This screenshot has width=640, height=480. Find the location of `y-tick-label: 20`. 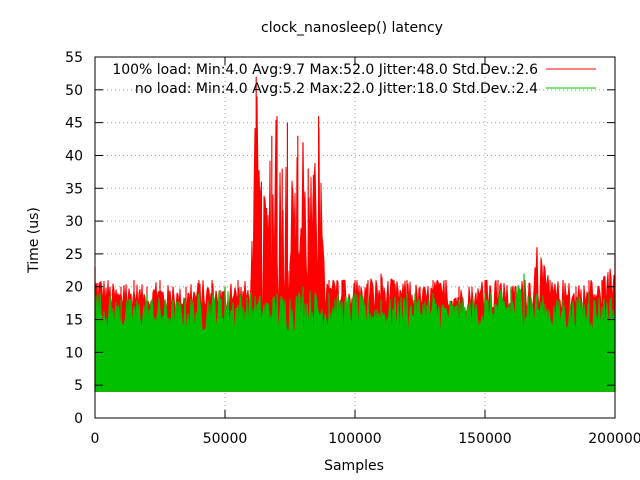

y-tick-label: 20 is located at coordinates (74, 288).